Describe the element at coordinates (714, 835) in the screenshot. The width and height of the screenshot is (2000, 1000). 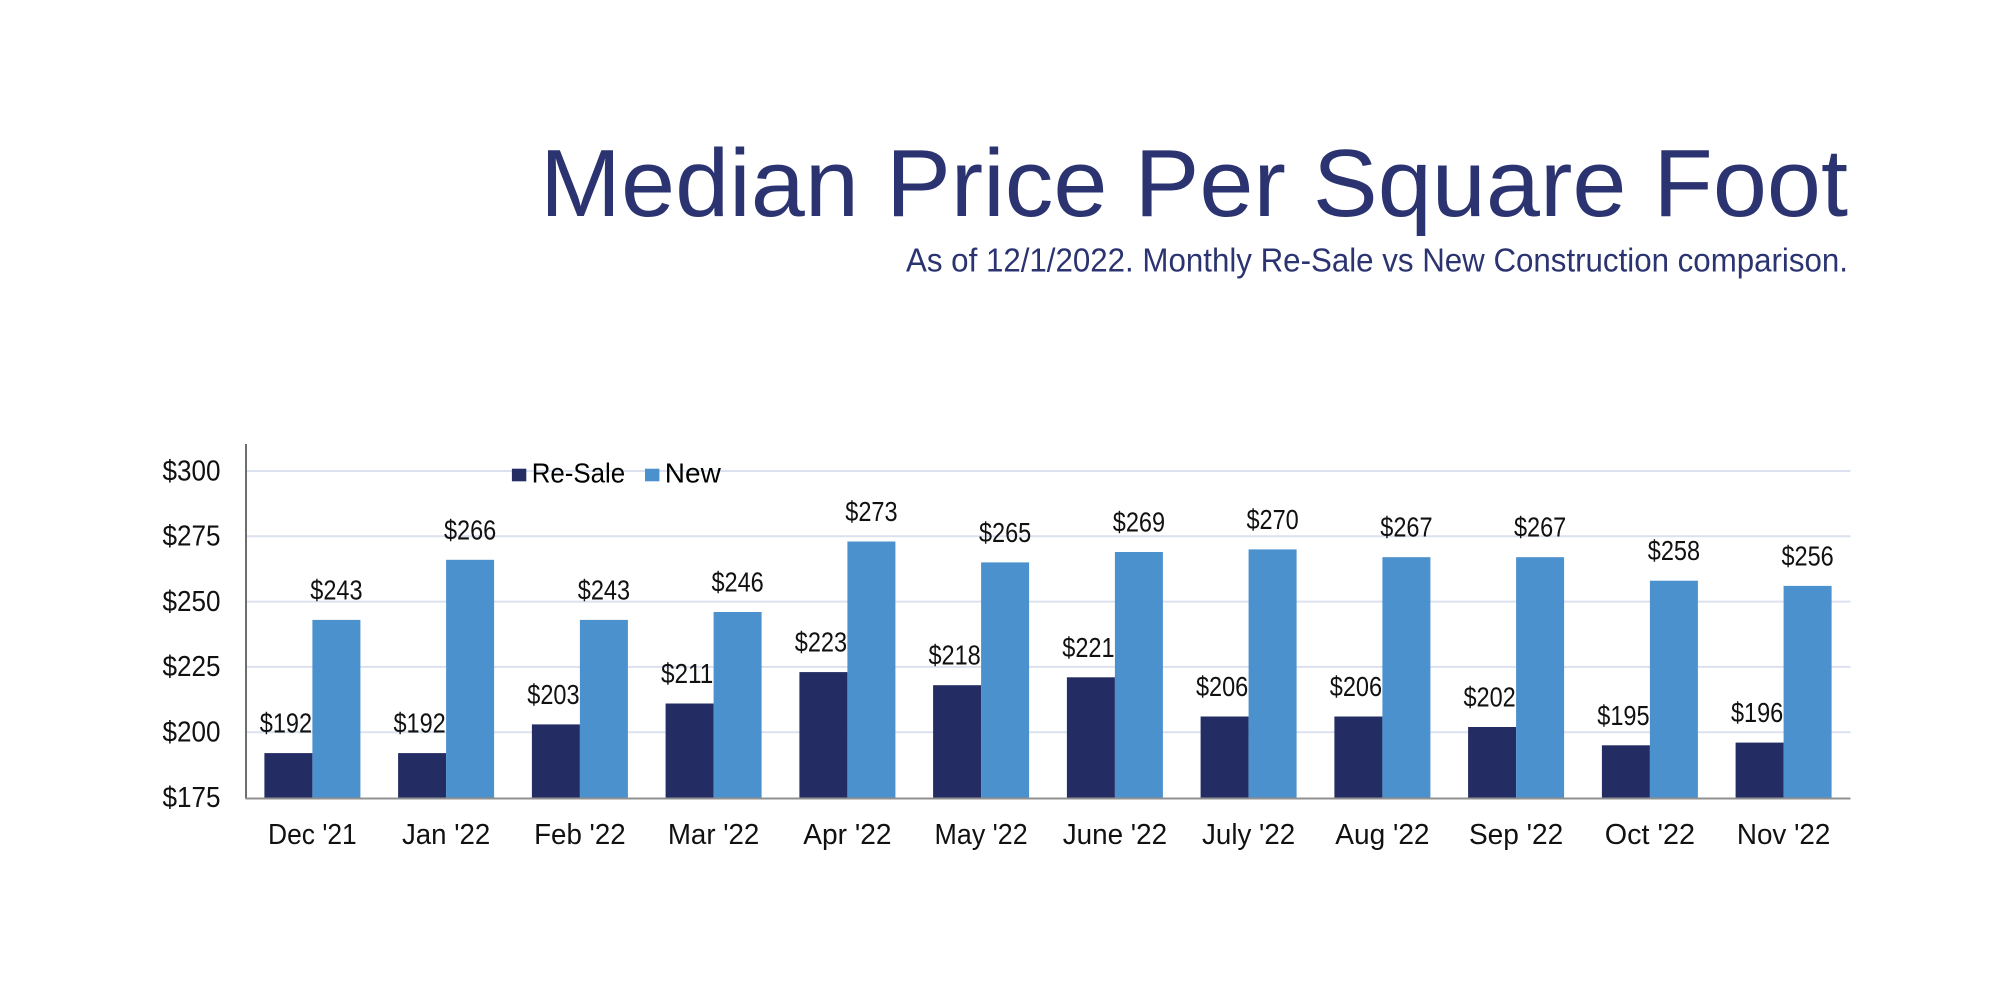
I see `svg-text: Mar '22` at that location.